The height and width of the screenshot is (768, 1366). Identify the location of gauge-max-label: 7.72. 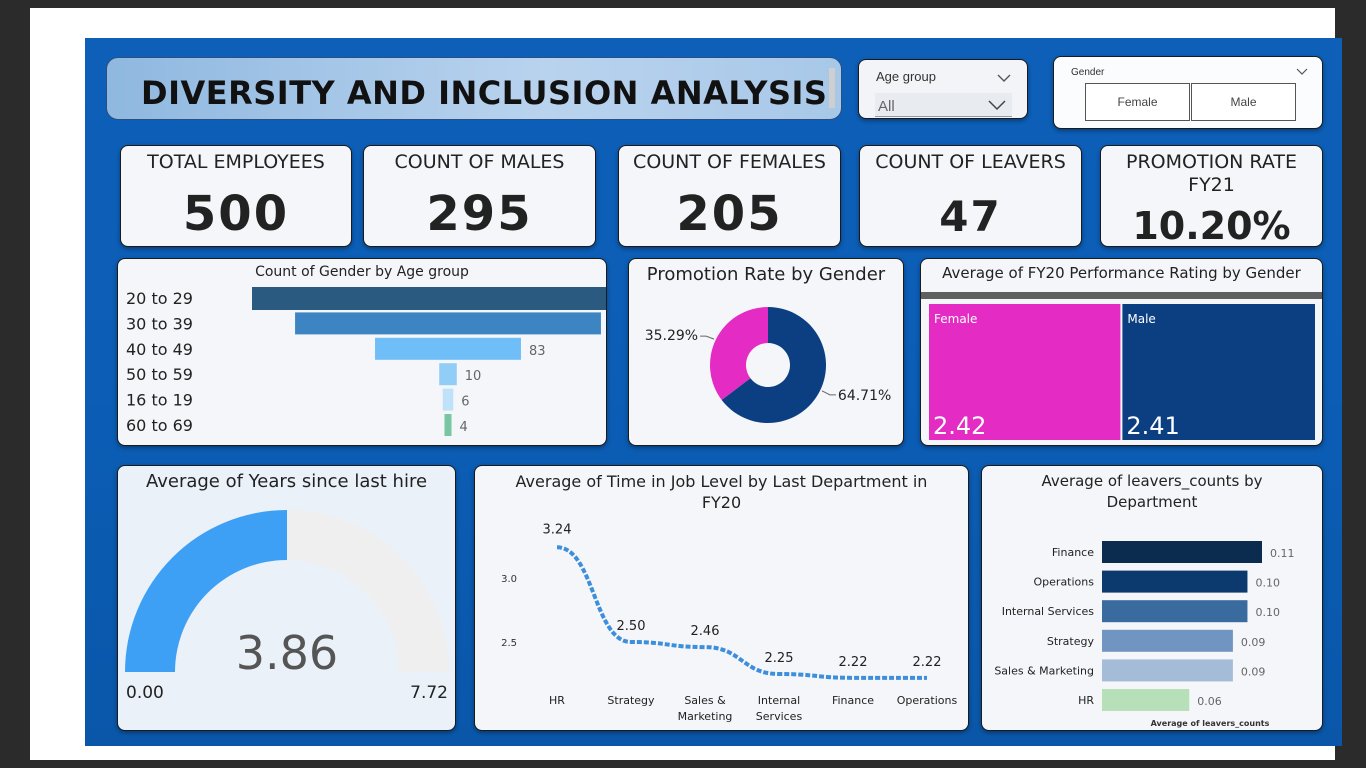
(429, 693).